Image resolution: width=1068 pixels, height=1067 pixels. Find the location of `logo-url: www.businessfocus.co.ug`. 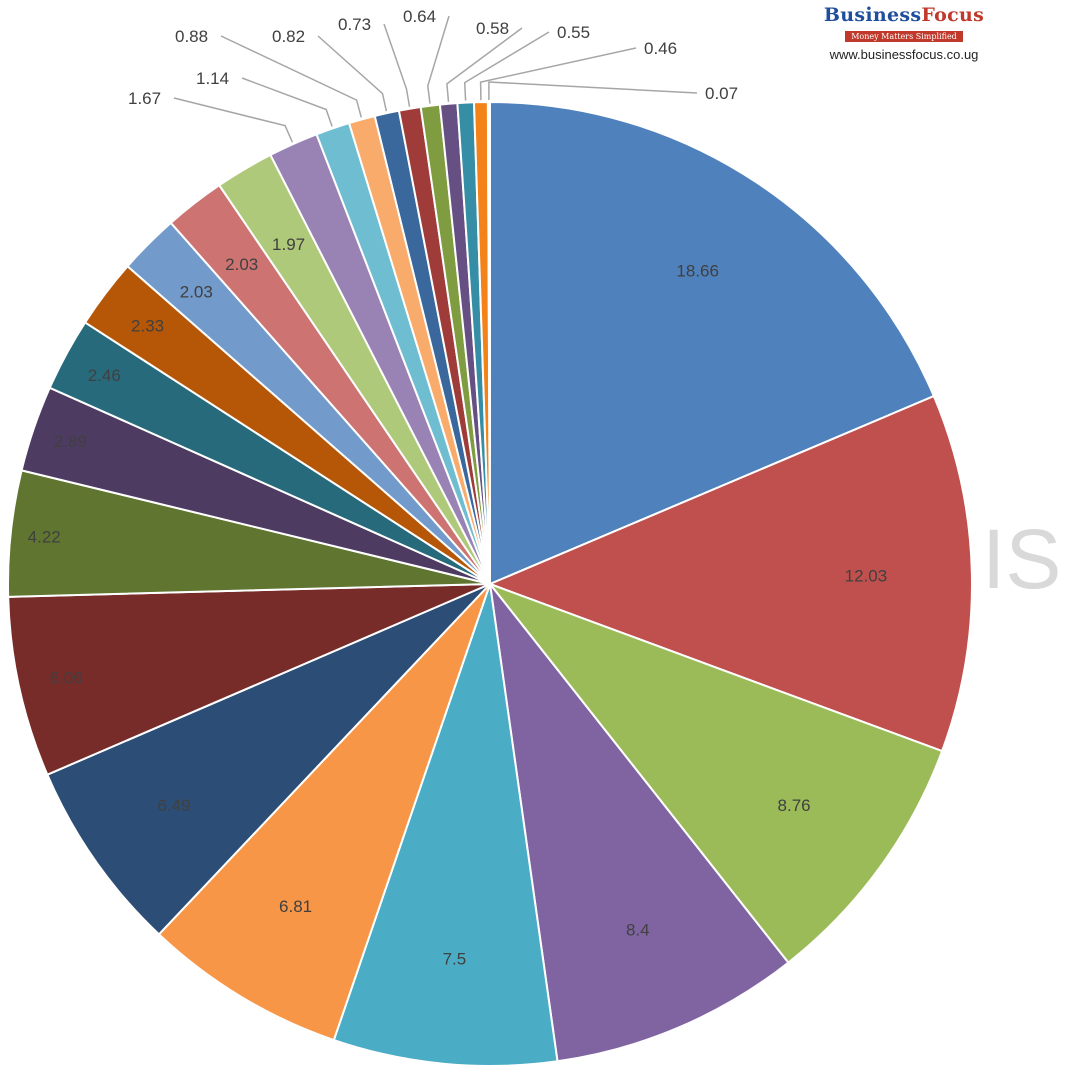

logo-url: www.businessfocus.co.ug is located at coordinates (904, 54).